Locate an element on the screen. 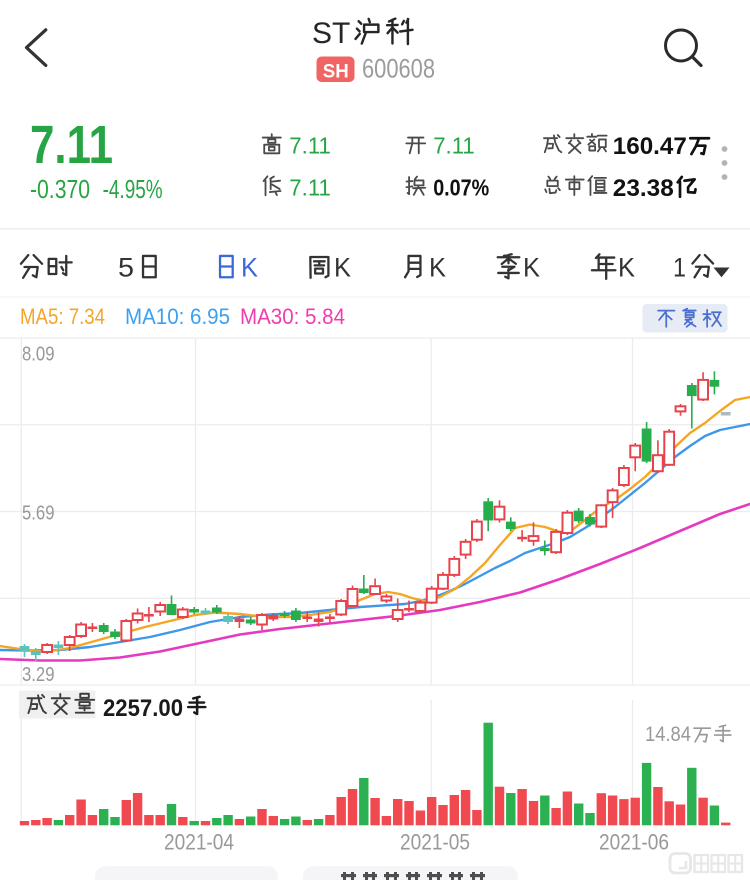 The width and height of the screenshot is (750, 880). svg-text: 3.29 is located at coordinates (38, 674).